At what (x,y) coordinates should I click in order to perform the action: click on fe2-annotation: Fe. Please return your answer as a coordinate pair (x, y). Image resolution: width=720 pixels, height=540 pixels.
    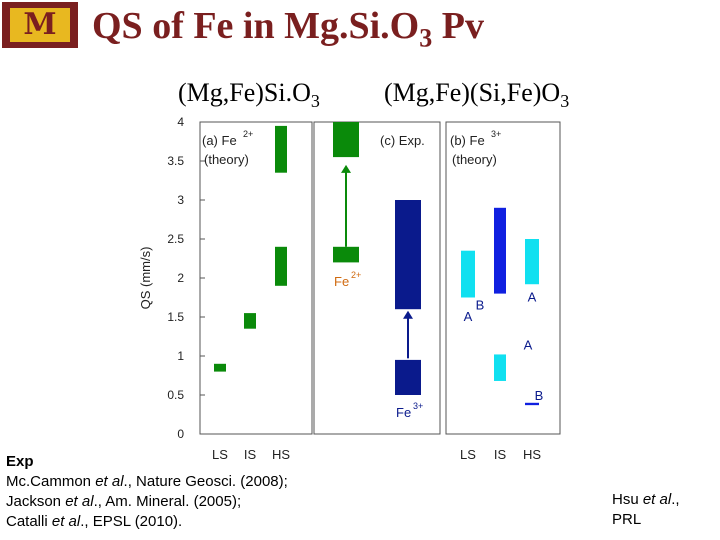
    Looking at the image, I should click on (341, 281).